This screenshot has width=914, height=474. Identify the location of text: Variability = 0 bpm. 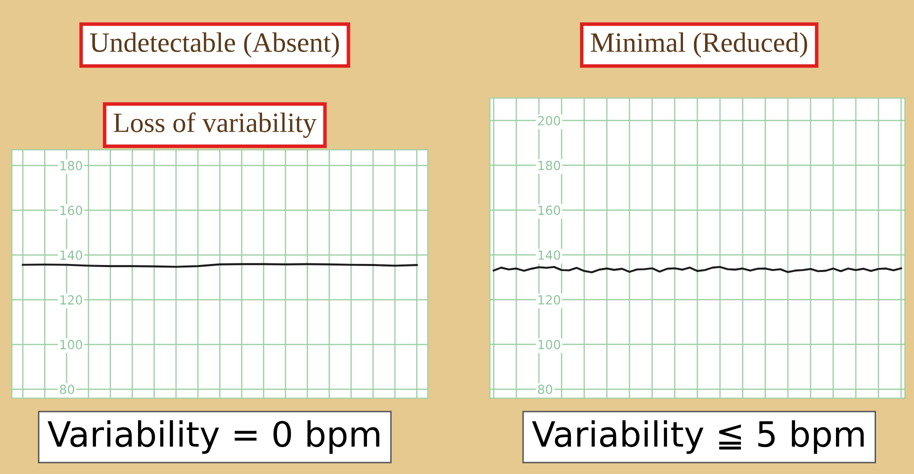
(214, 437).